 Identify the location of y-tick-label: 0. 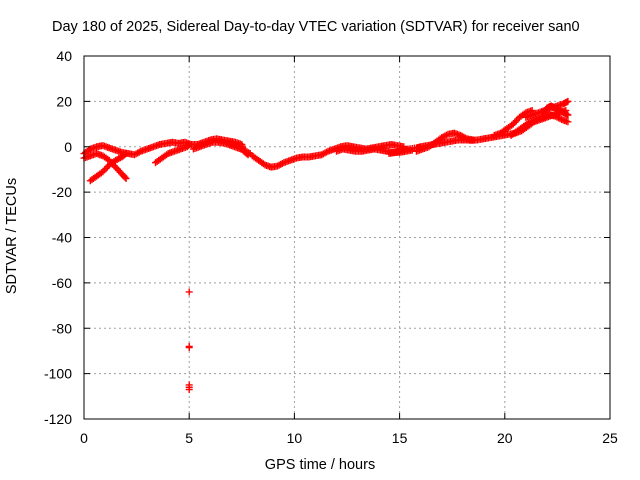
(68, 147).